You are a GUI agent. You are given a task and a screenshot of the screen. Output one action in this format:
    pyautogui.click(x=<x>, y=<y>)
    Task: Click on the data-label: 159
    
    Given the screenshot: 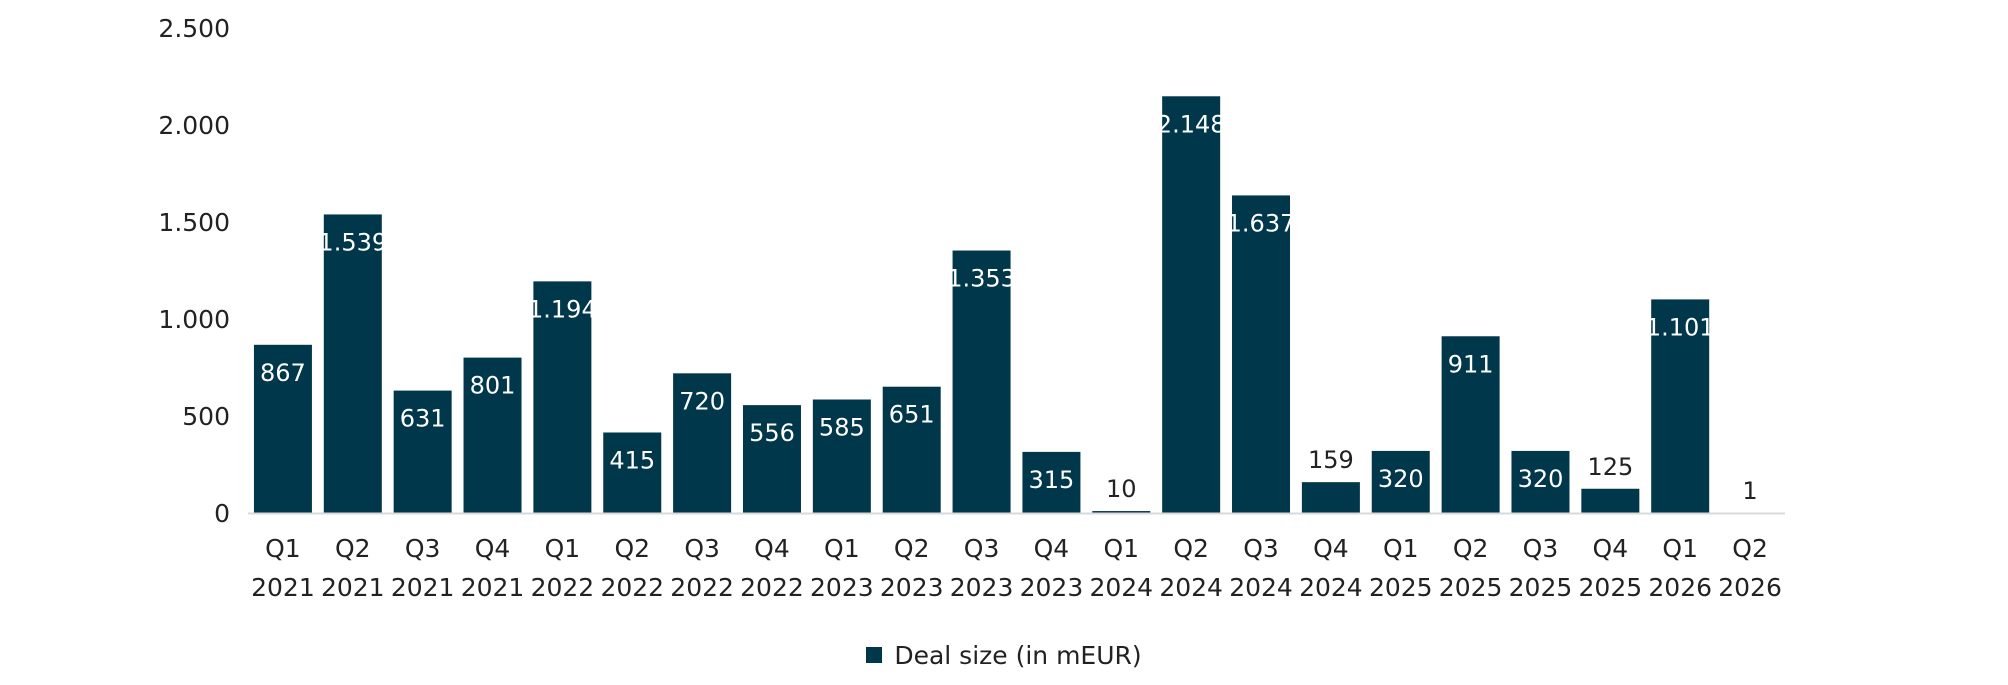 What is the action you would take?
    pyautogui.click(x=1331, y=460)
    